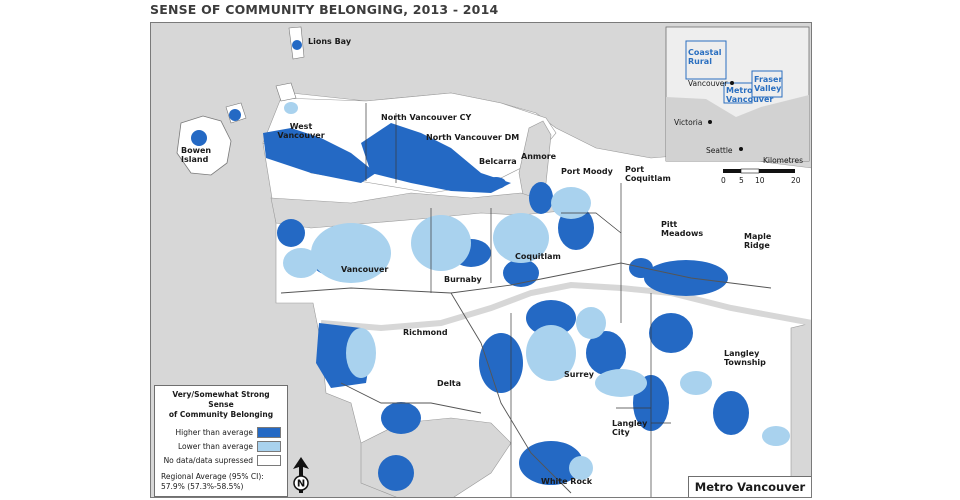  What do you see at coordinates (426, 117) in the screenshot?
I see `place-north-vancouver-cy: North Vancouver CY` at bounding box center [426, 117].